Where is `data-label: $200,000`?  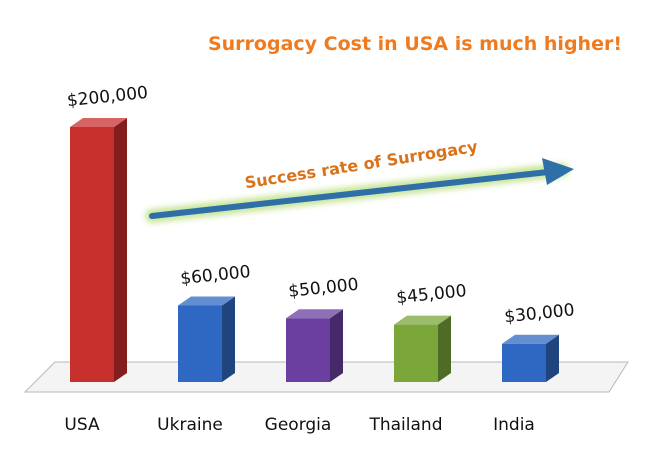
data-label: $200,000 is located at coordinates (107, 97).